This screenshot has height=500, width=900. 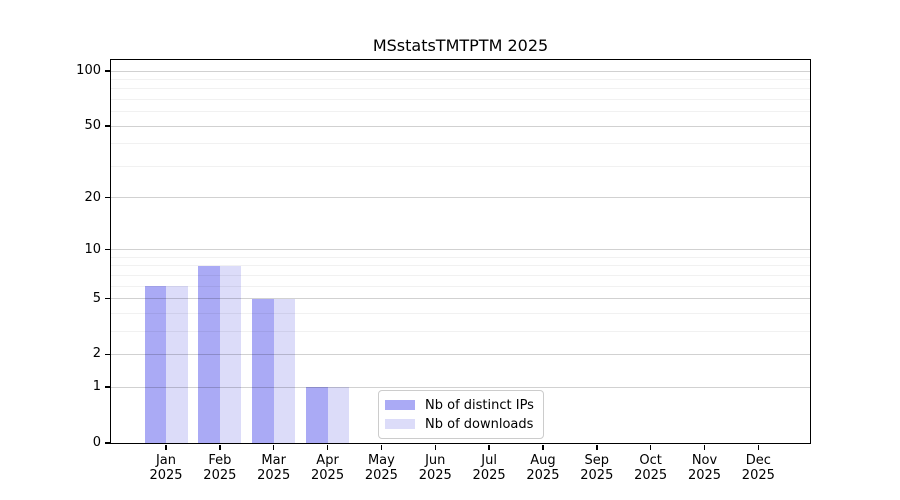 What do you see at coordinates (479, 405) in the screenshot?
I see `legend-label-distinct-ips: Nb of distinct IPs` at bounding box center [479, 405].